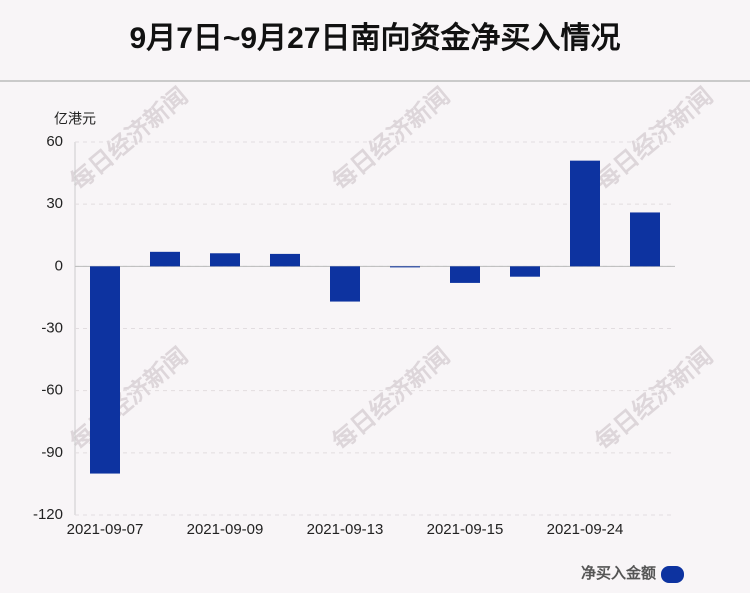 The width and height of the screenshot is (750, 593). I want to click on x-tick-label: 2021-09-24, so click(585, 529).